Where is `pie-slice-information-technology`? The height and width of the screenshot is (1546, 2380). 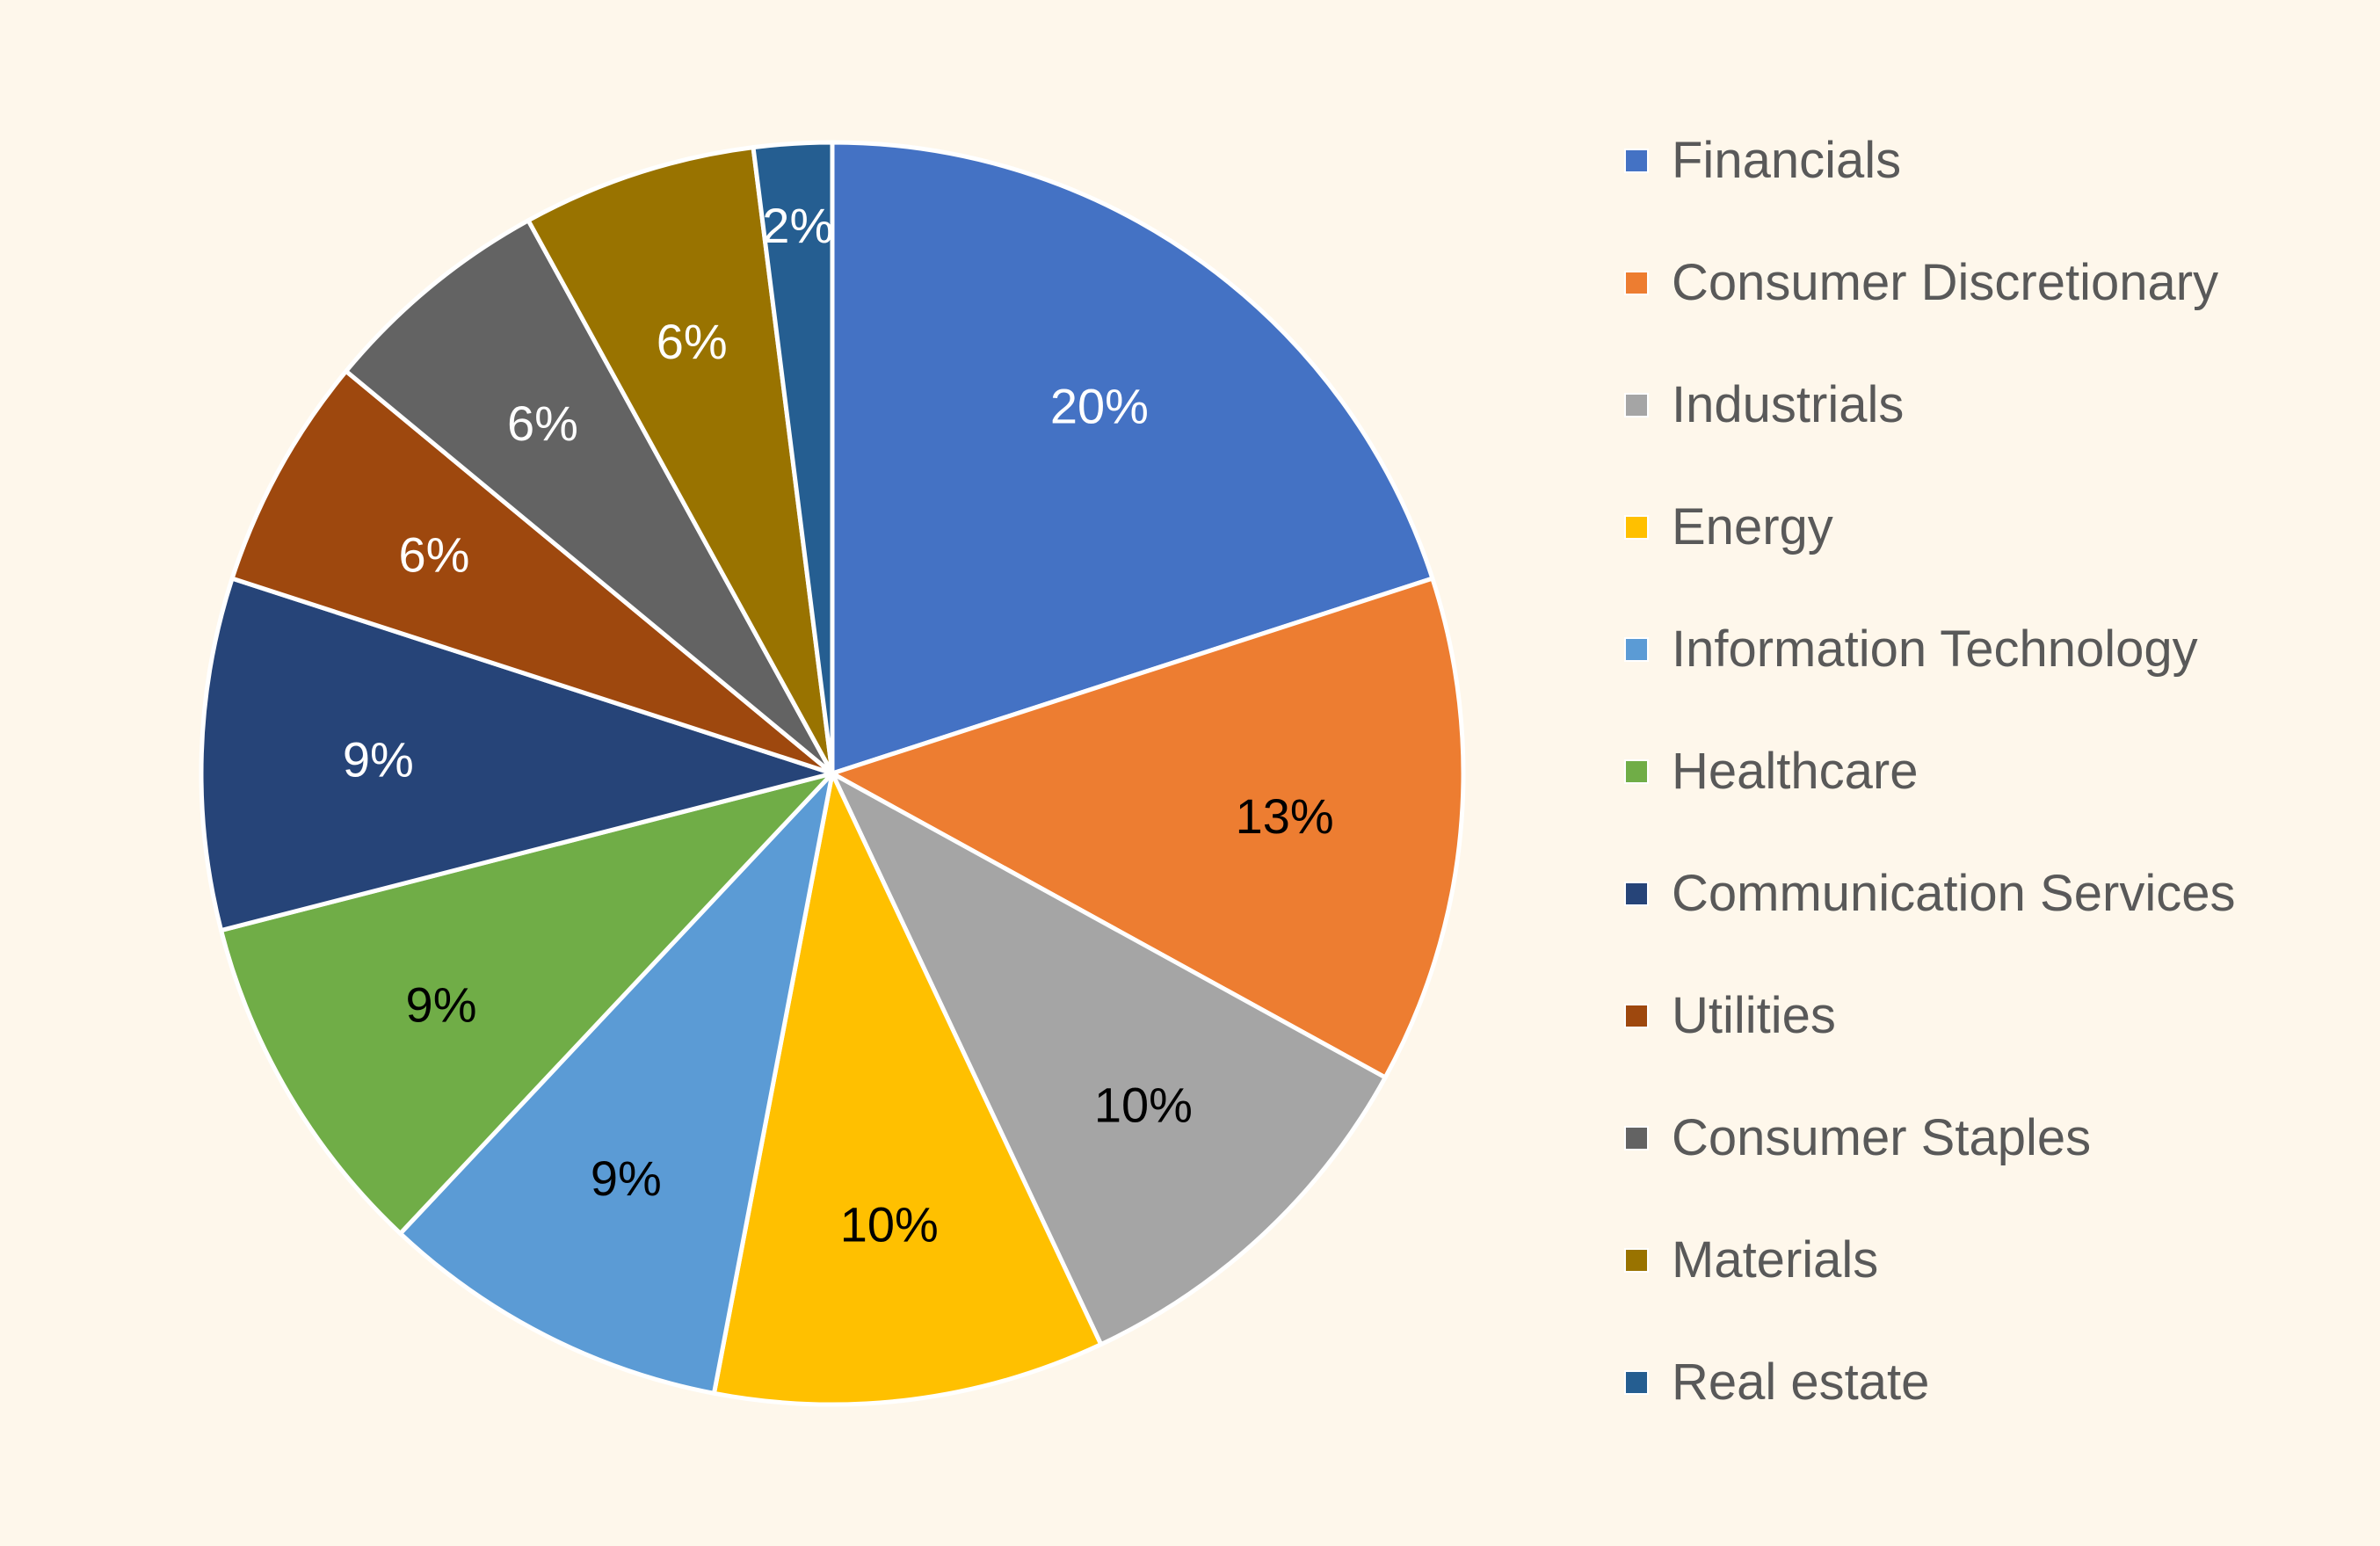 pie-slice-information-technology is located at coordinates (616, 1083).